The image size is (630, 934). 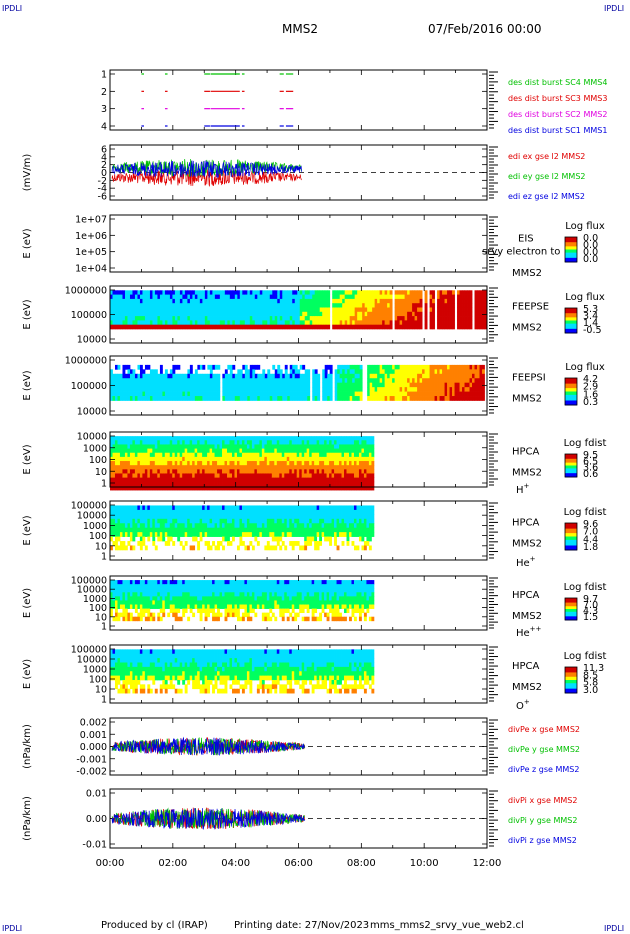 What do you see at coordinates (93, 747) in the screenshot?
I see `divpe-panel-ytick-label: 0.000` at bounding box center [93, 747].